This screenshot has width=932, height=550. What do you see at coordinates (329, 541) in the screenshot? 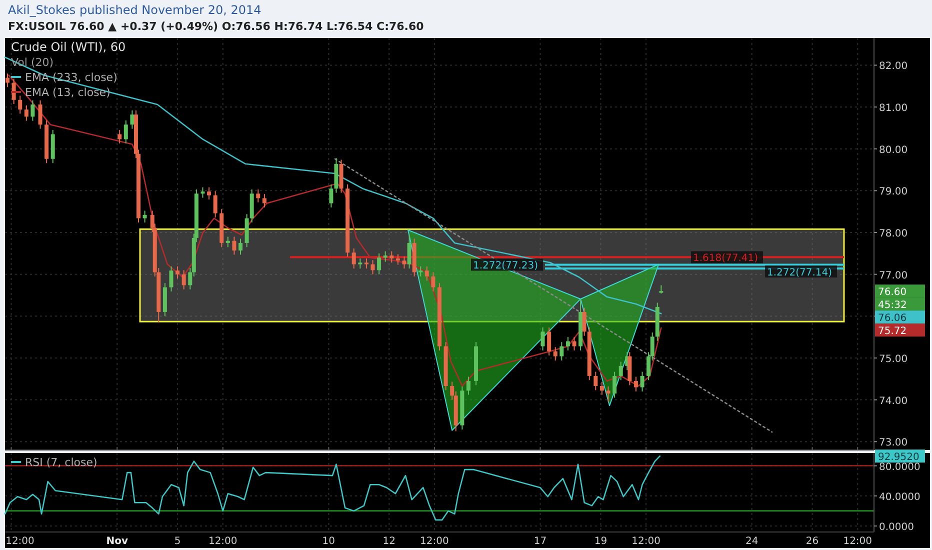
I see `x-tick-label: 10` at bounding box center [329, 541].